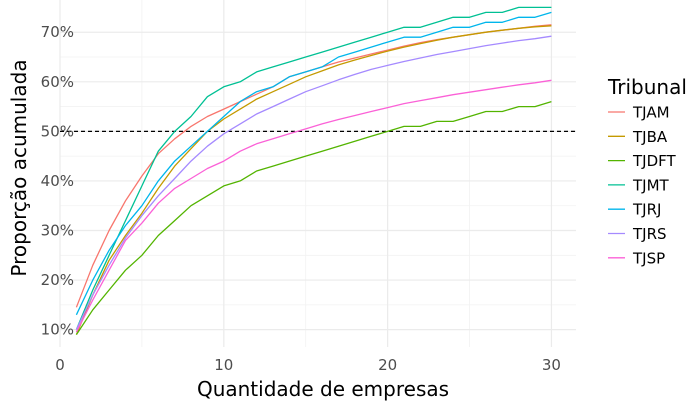 This screenshot has width=700, height=402. Describe the element at coordinates (57, 82) in the screenshot. I see `y-tick-label: 60%` at that location.